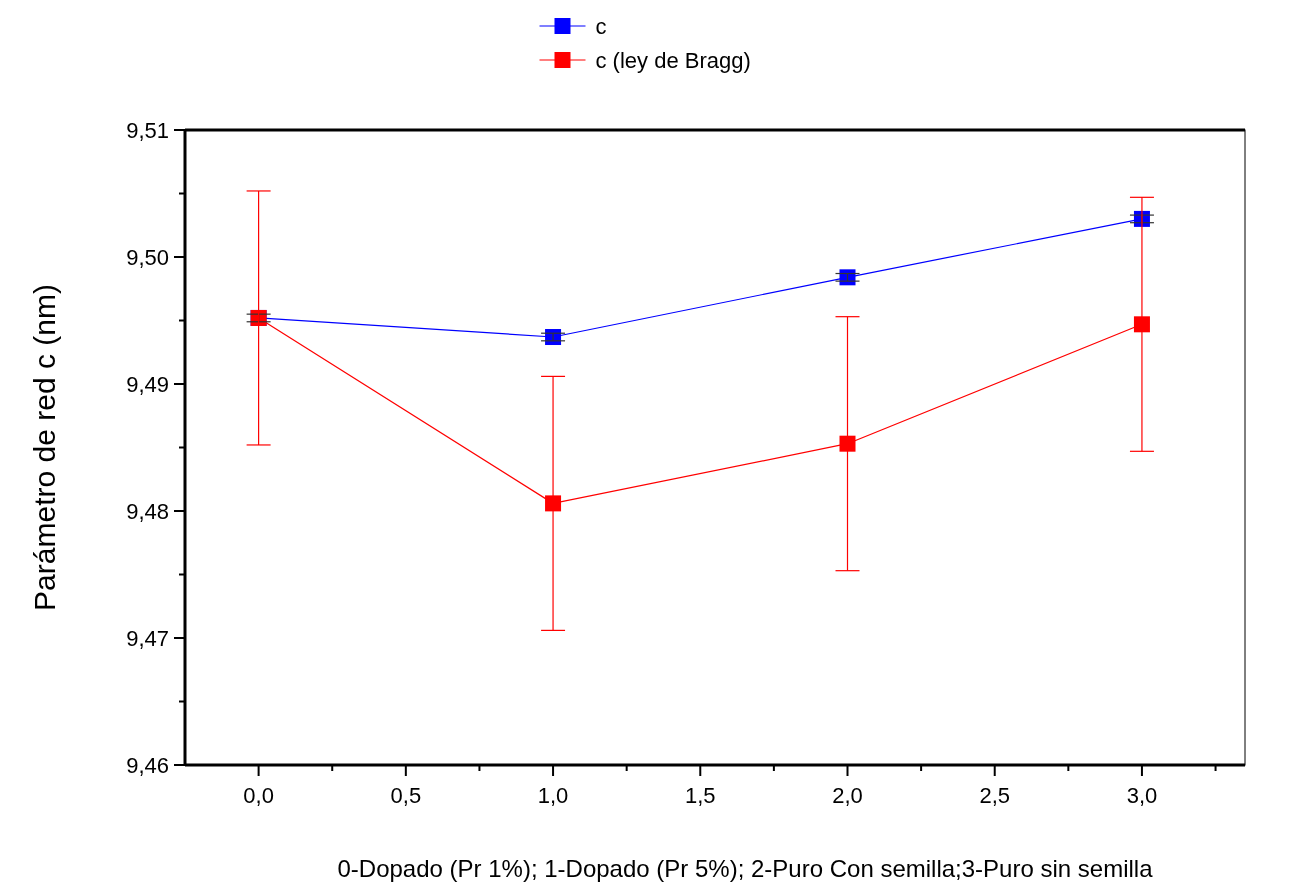 This screenshot has height=892, width=1299. I want to click on x-tick-label: 0,5, so click(406, 795).